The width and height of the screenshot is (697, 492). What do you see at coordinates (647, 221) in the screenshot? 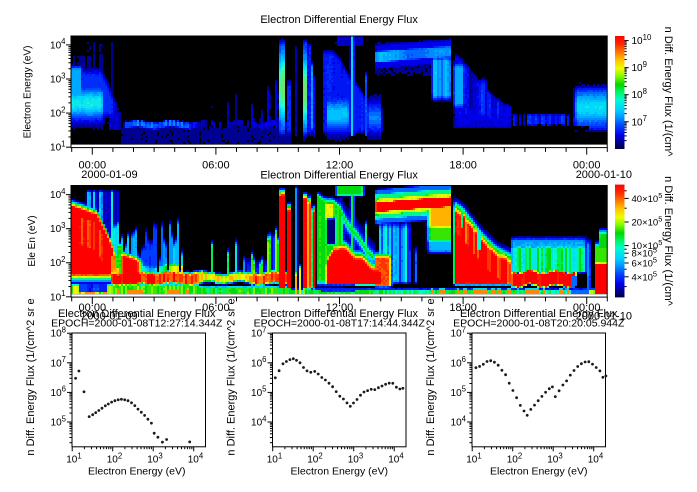
I see `svg-text: 20×105` at bounding box center [647, 221].